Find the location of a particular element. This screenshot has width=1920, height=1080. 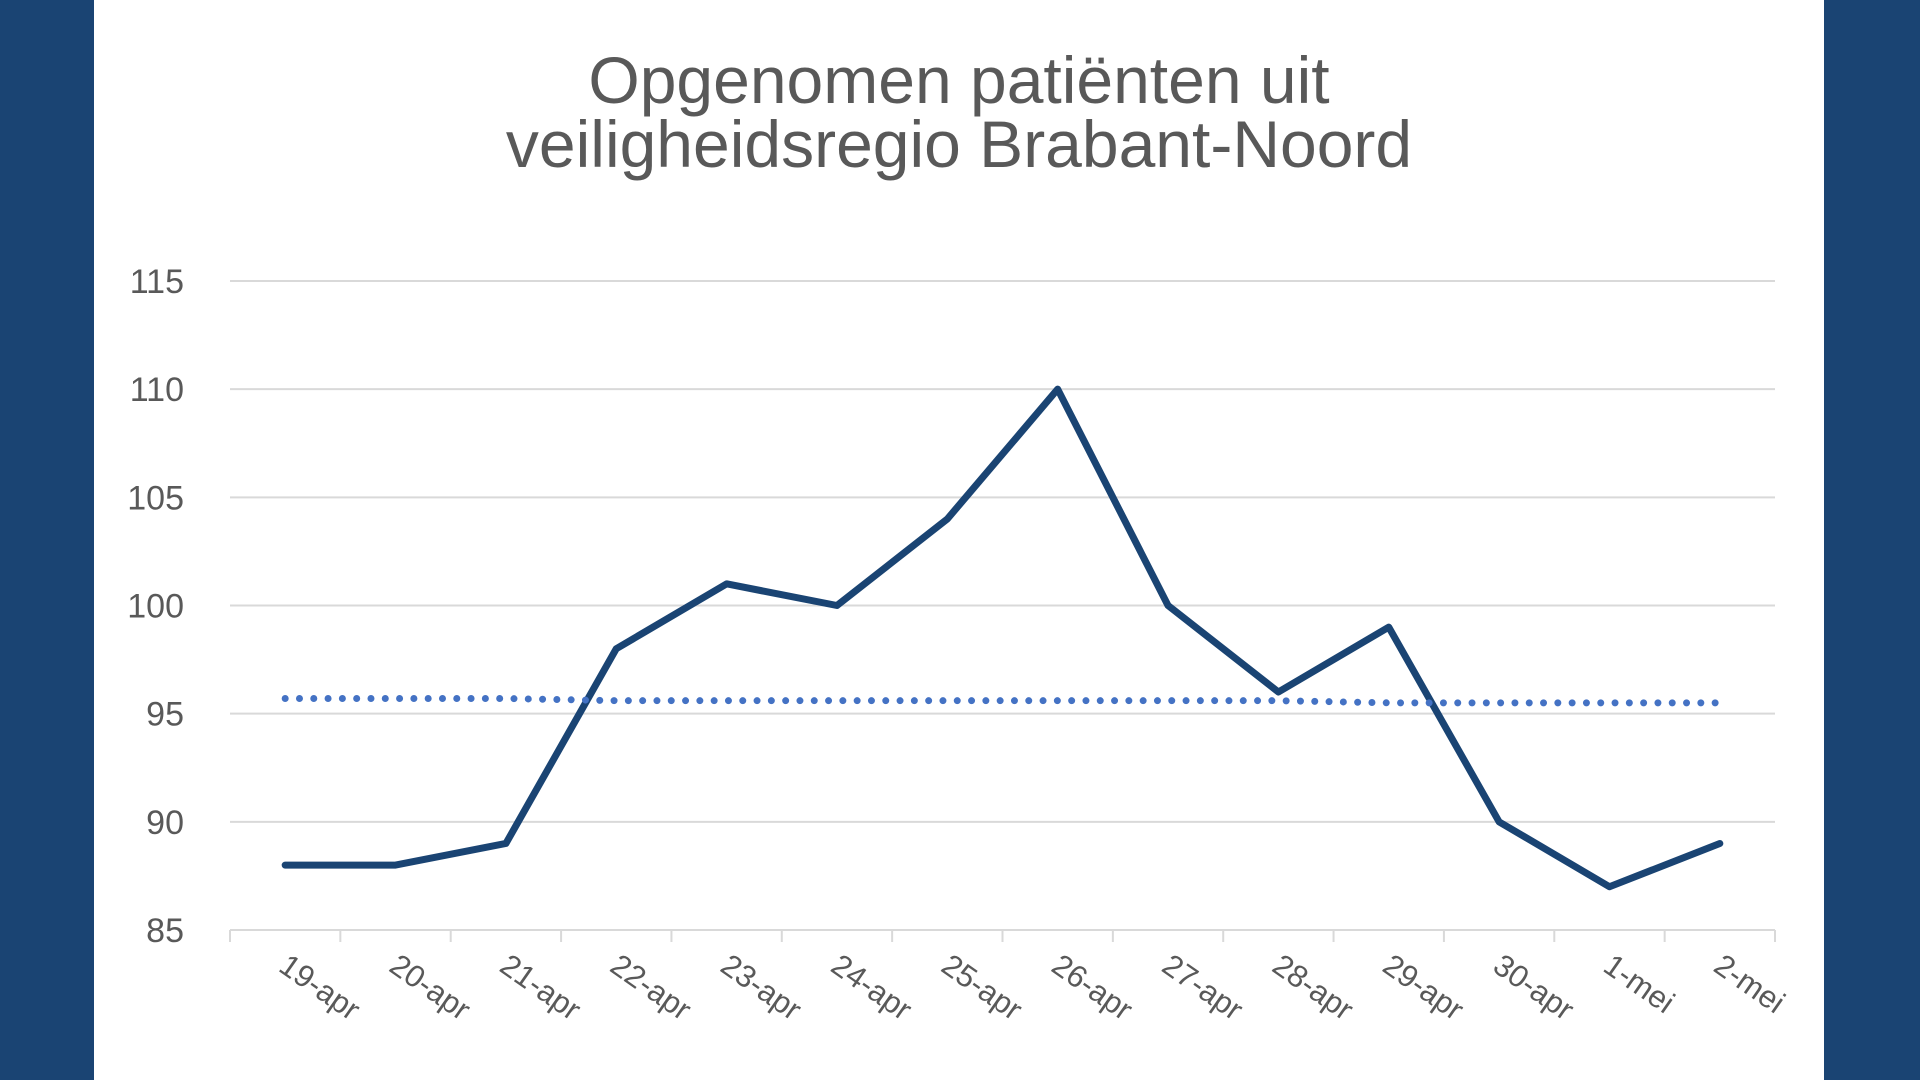

y-tick-label-105: 105 is located at coordinates (155, 498).